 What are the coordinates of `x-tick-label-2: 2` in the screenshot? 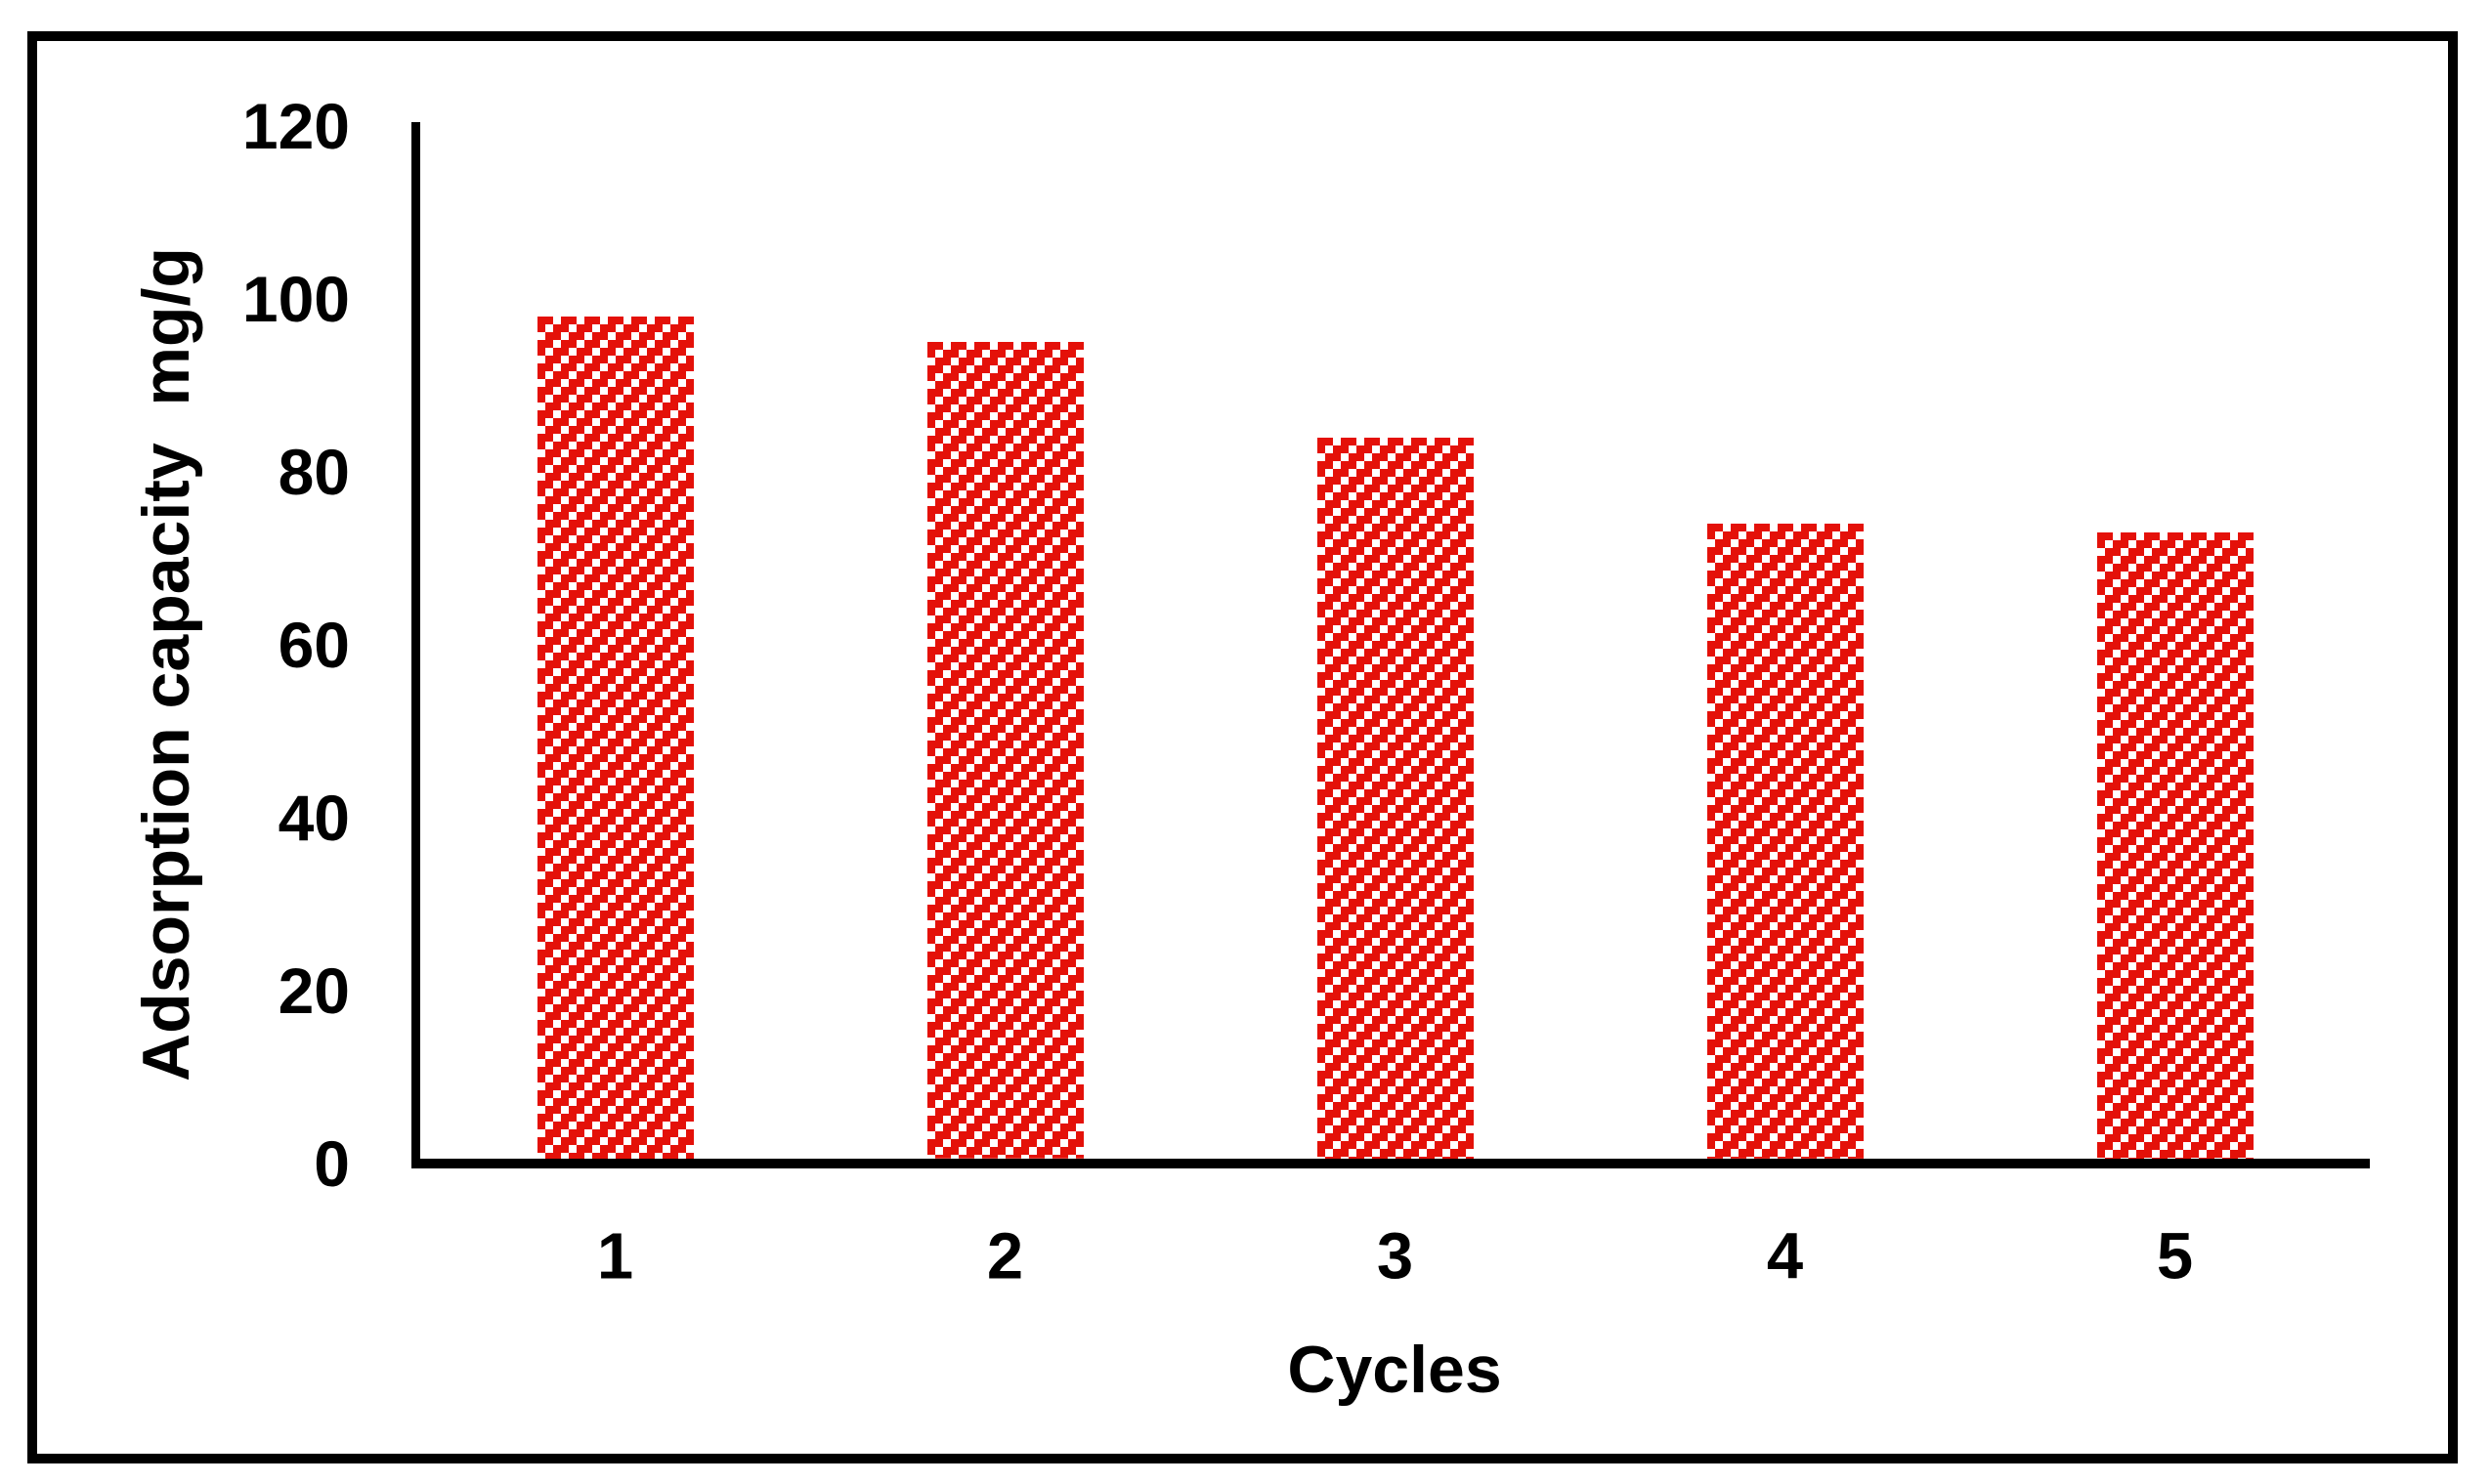 It's located at (1005, 1256).